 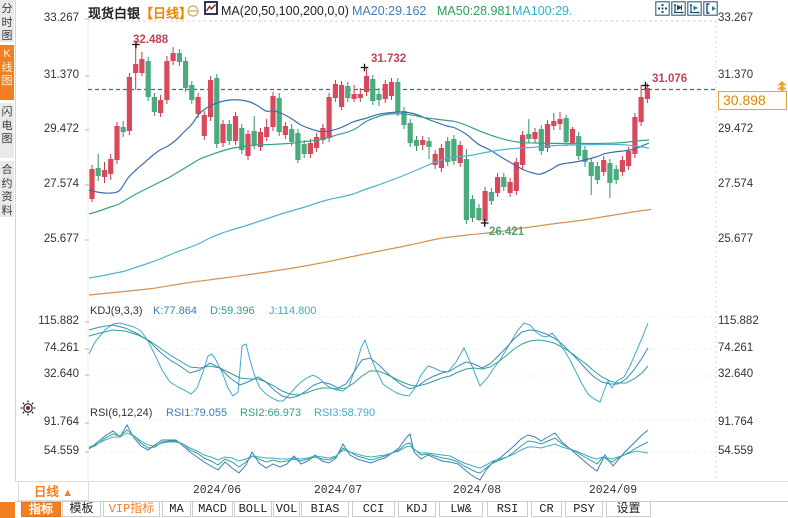 What do you see at coordinates (669, 79) in the screenshot?
I see `svg-text: 31.076` at bounding box center [669, 79].